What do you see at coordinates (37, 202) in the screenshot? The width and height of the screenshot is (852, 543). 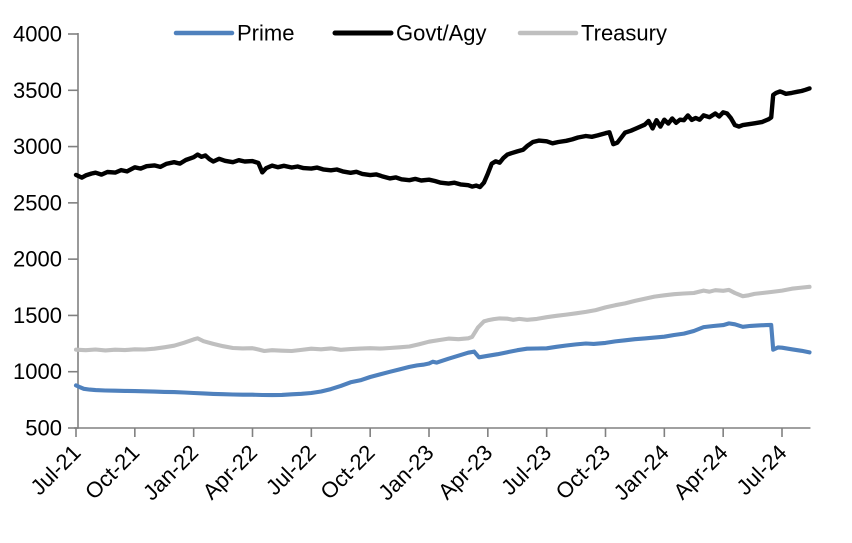 I see `y-tick-label: 2500` at bounding box center [37, 202].